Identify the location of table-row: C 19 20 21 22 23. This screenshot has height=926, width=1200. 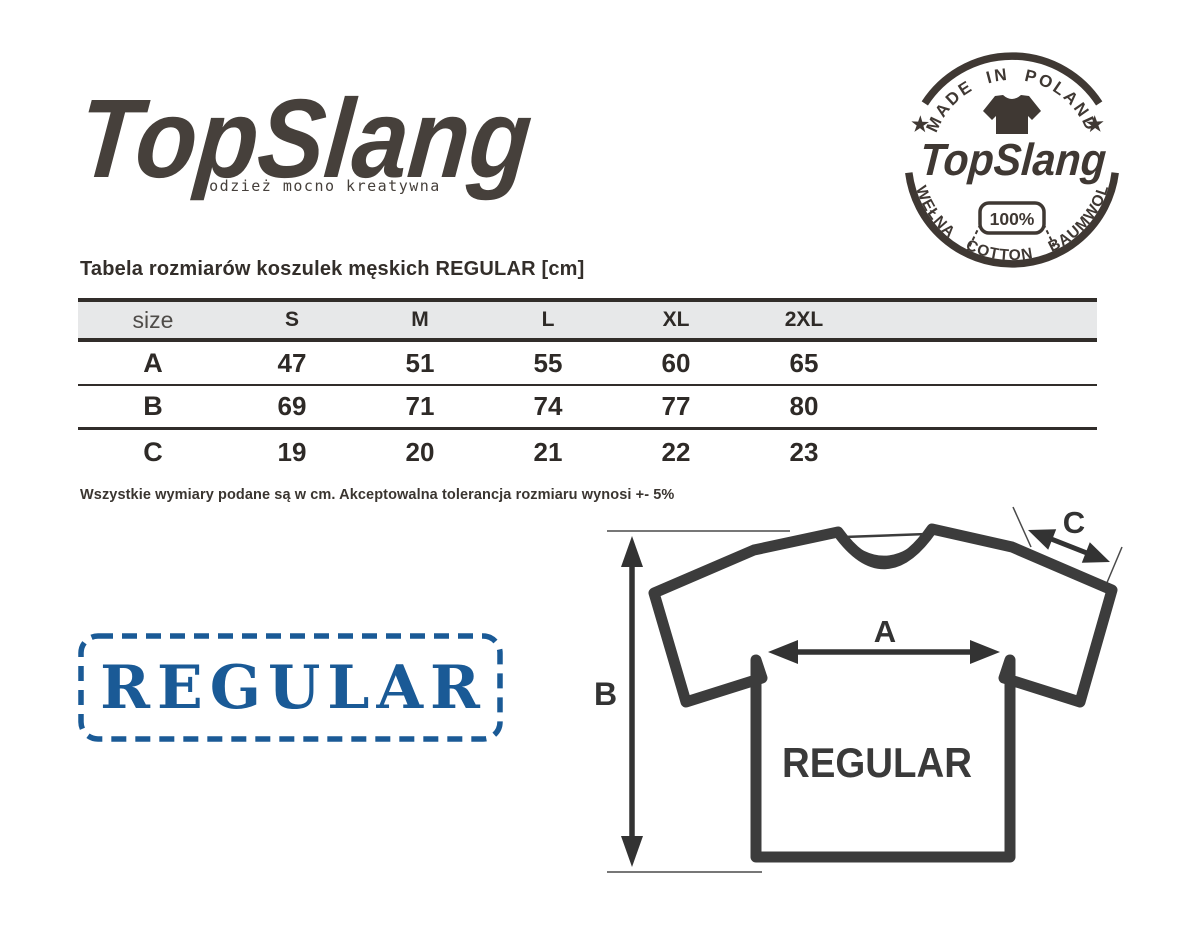
(587, 452).